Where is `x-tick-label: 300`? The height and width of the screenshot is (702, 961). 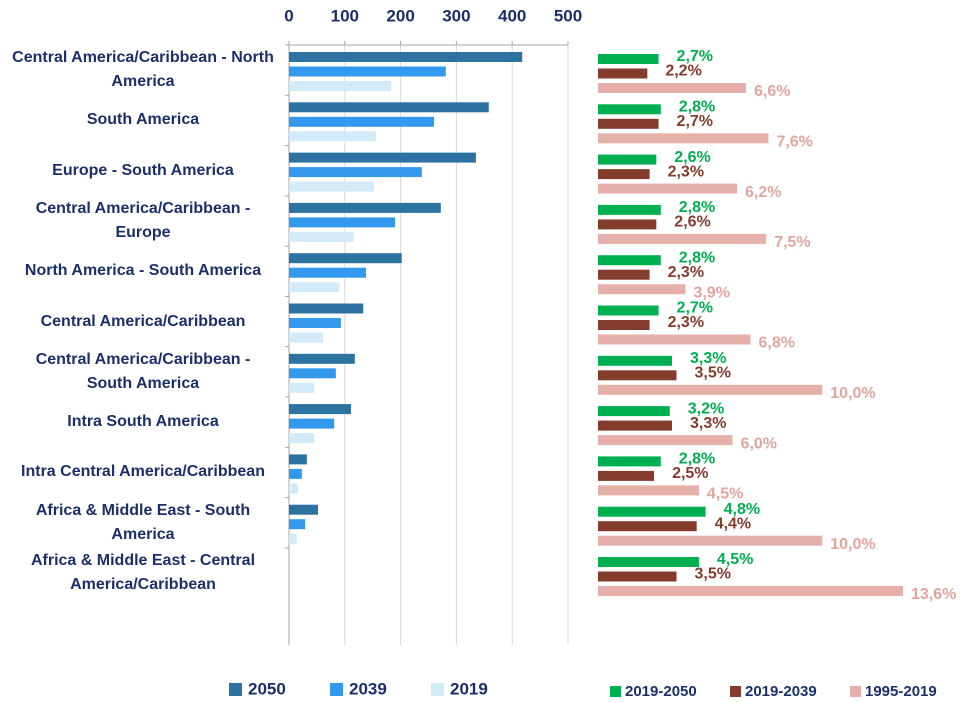 x-tick-label: 300 is located at coordinates (456, 15).